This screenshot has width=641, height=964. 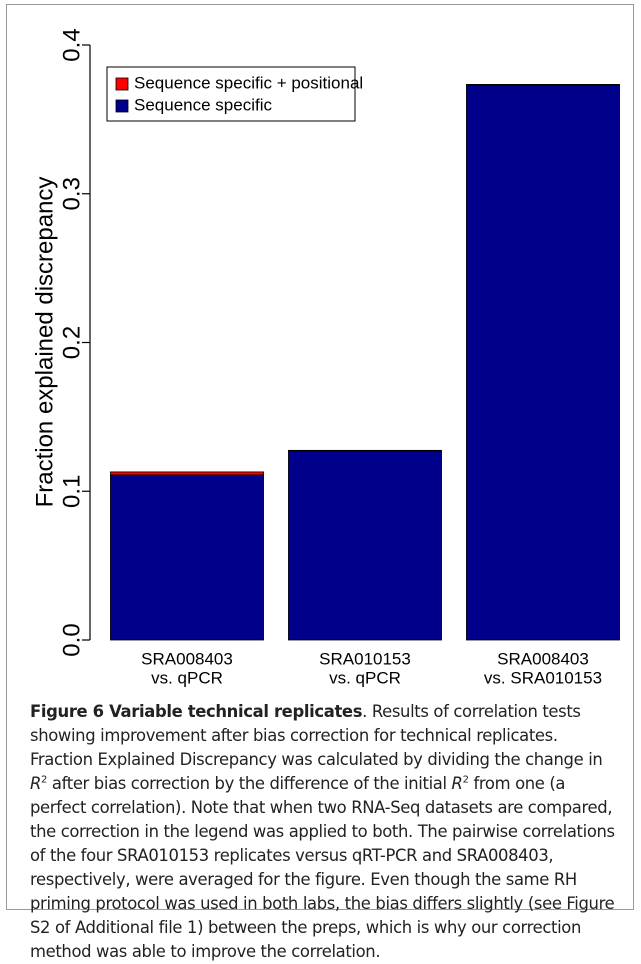 I want to click on y-tick-label: 0.4, so click(x=71, y=44).